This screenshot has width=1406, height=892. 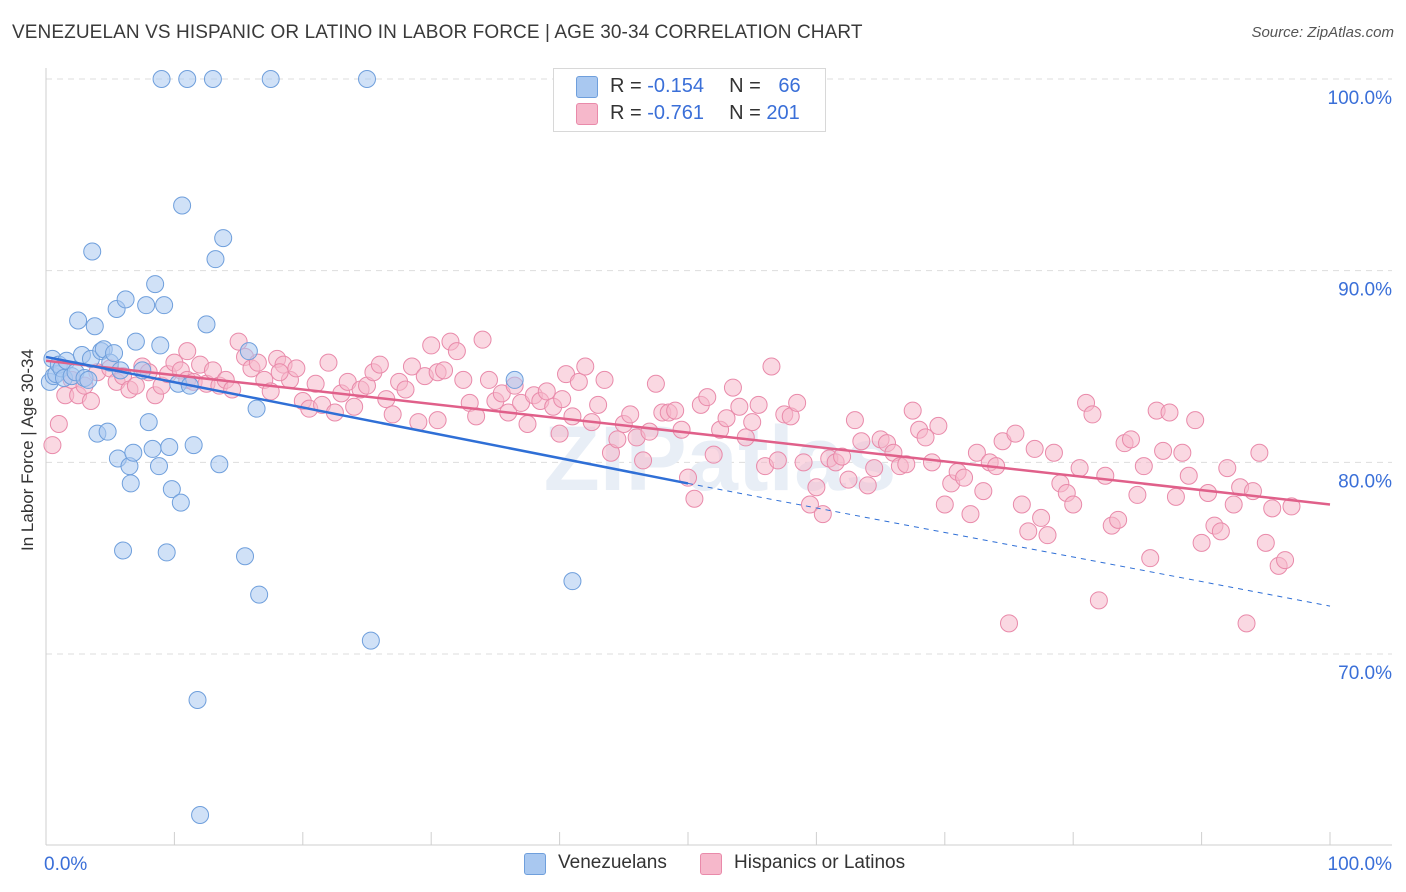 What do you see at coordinates (1365, 481) in the screenshot?
I see `y-tick-label: 80.0%` at bounding box center [1365, 481].